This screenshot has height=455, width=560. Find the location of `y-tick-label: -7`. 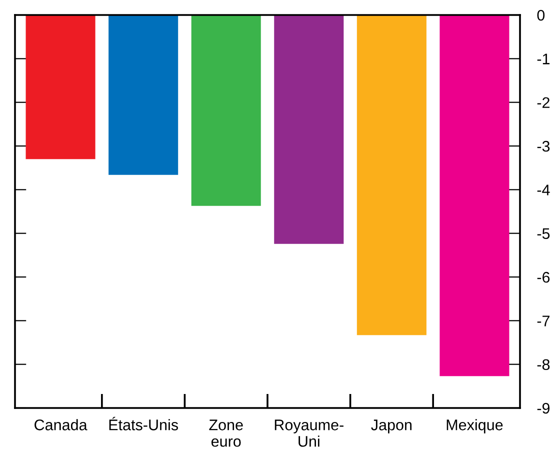

y-tick-label: -7 is located at coordinates (543, 321).